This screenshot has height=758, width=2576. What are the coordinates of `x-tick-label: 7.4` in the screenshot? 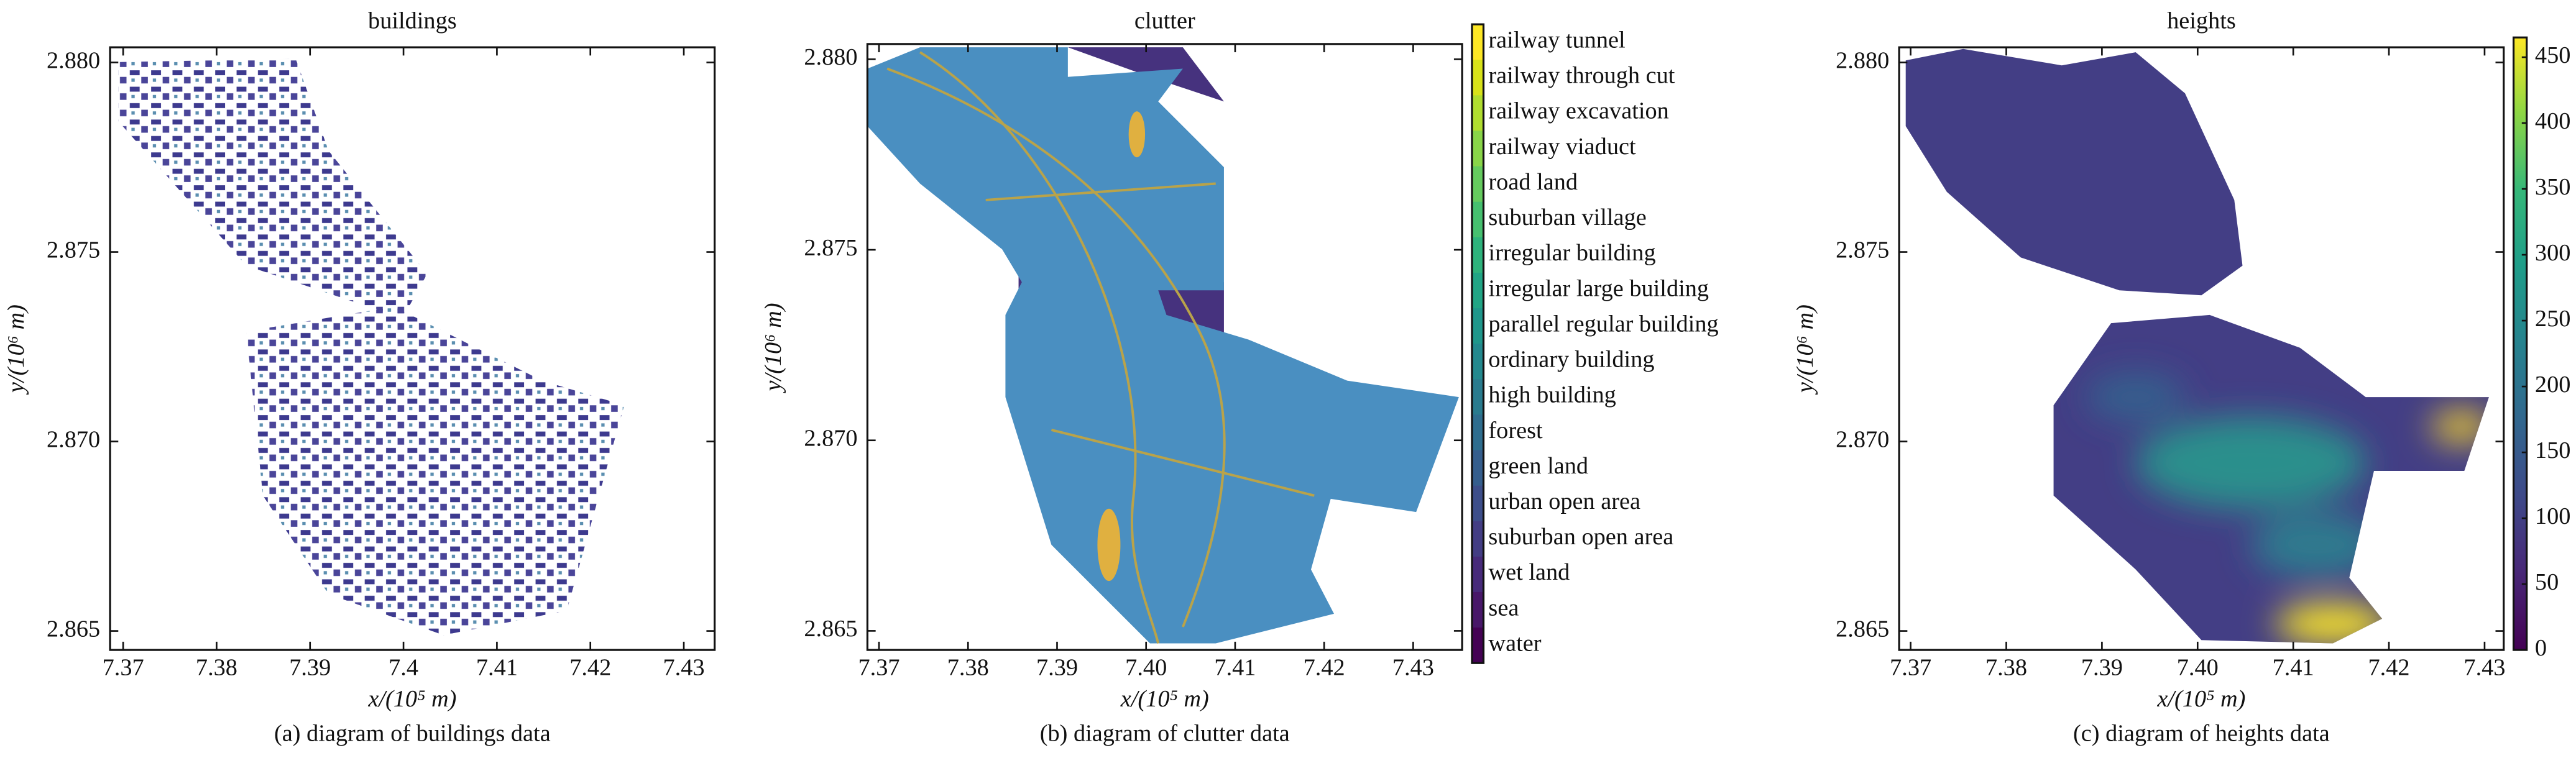 It's located at (403, 668).